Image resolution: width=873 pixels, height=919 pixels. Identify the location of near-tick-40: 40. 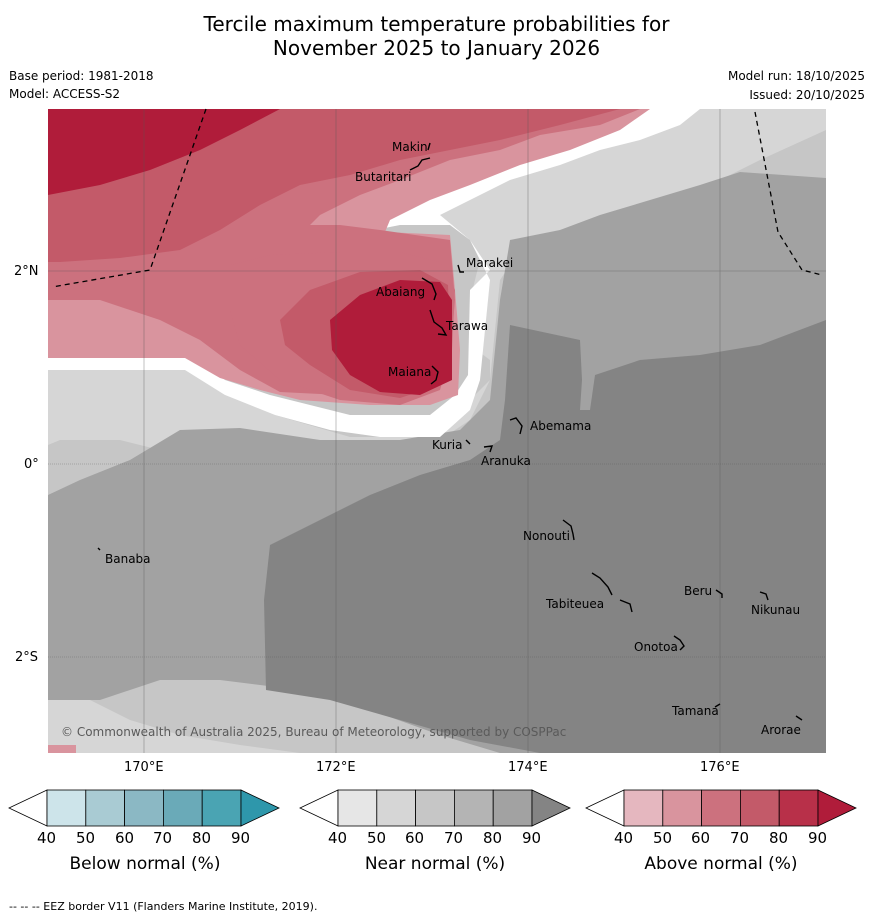
(338, 838).